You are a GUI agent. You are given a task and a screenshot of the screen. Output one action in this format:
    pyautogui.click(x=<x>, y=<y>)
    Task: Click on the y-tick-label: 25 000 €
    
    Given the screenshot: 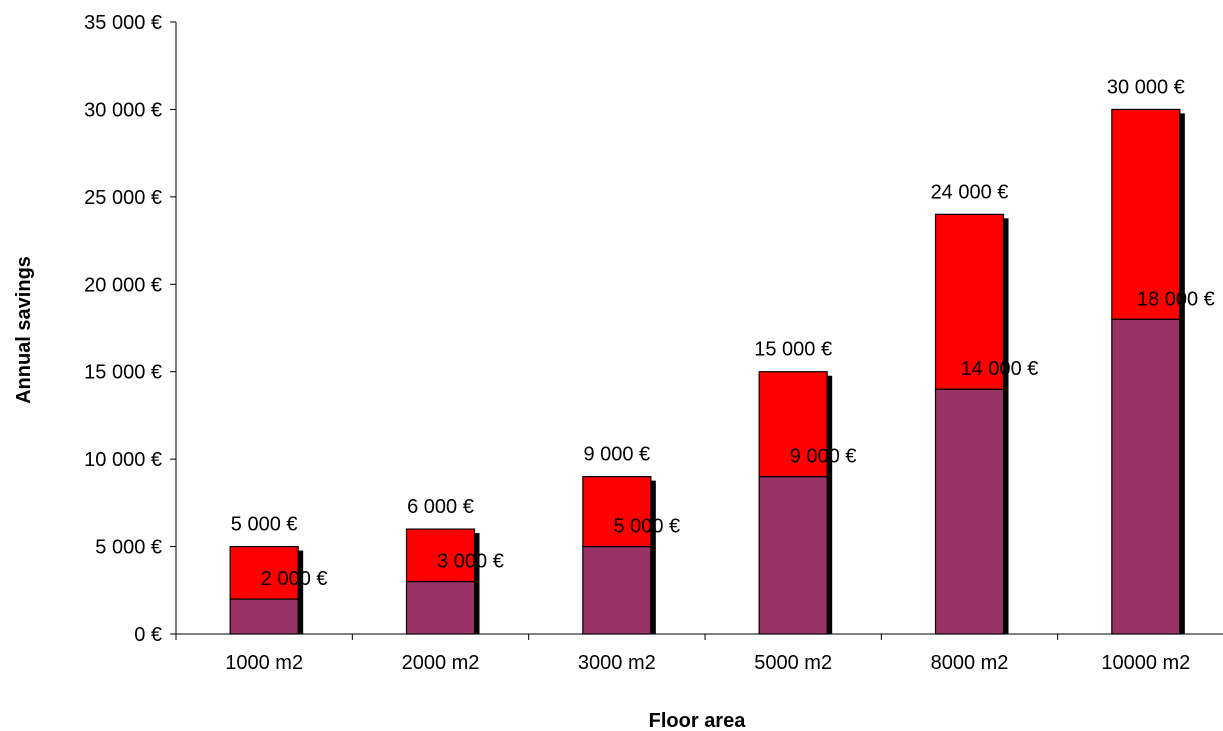 What is the action you would take?
    pyautogui.click(x=123, y=198)
    